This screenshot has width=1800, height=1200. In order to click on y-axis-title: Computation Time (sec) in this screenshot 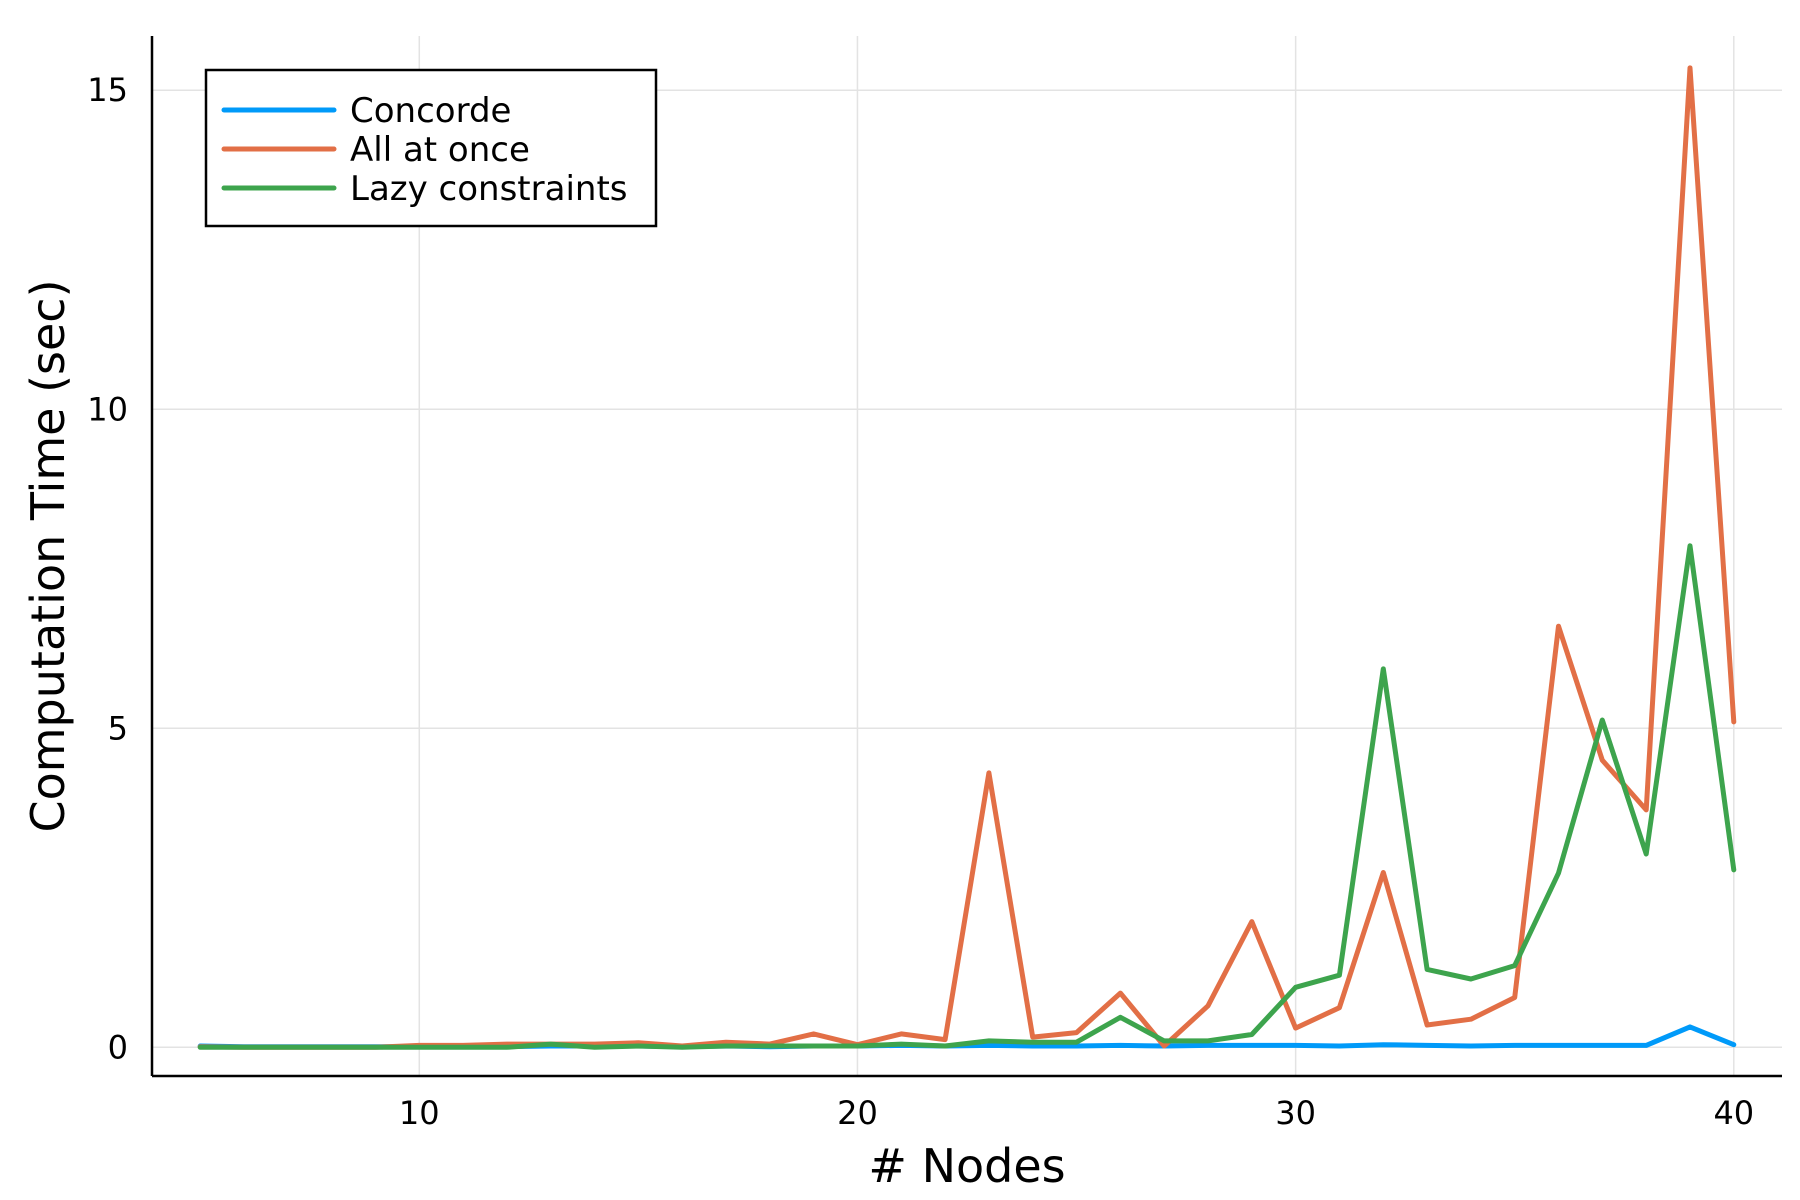, I will do `click(48, 555)`.